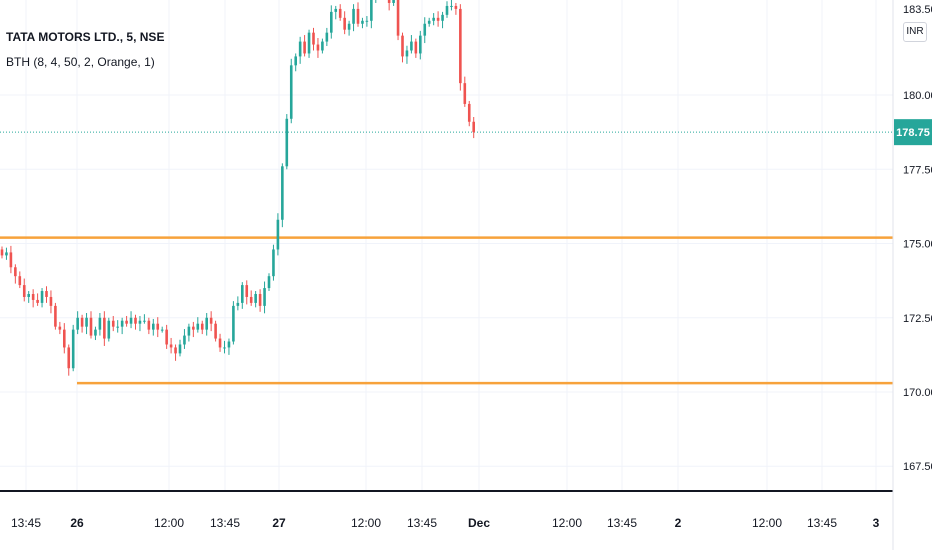  I want to click on indicator-legend: BTH (8, 4, 50, 2, Orange, 1), so click(80, 62).